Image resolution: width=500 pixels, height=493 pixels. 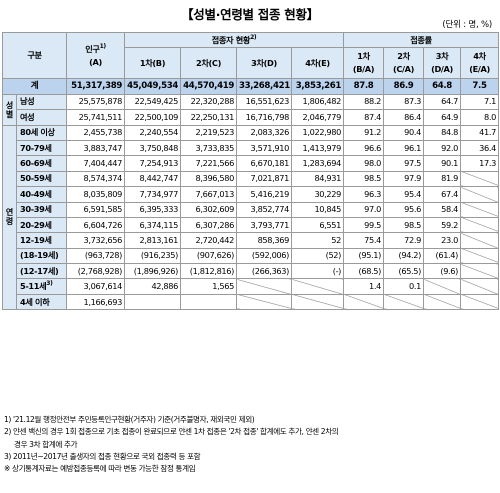 What do you see at coordinates (41, 117) in the screenshot?
I see `row-label: 여성` at bounding box center [41, 117].